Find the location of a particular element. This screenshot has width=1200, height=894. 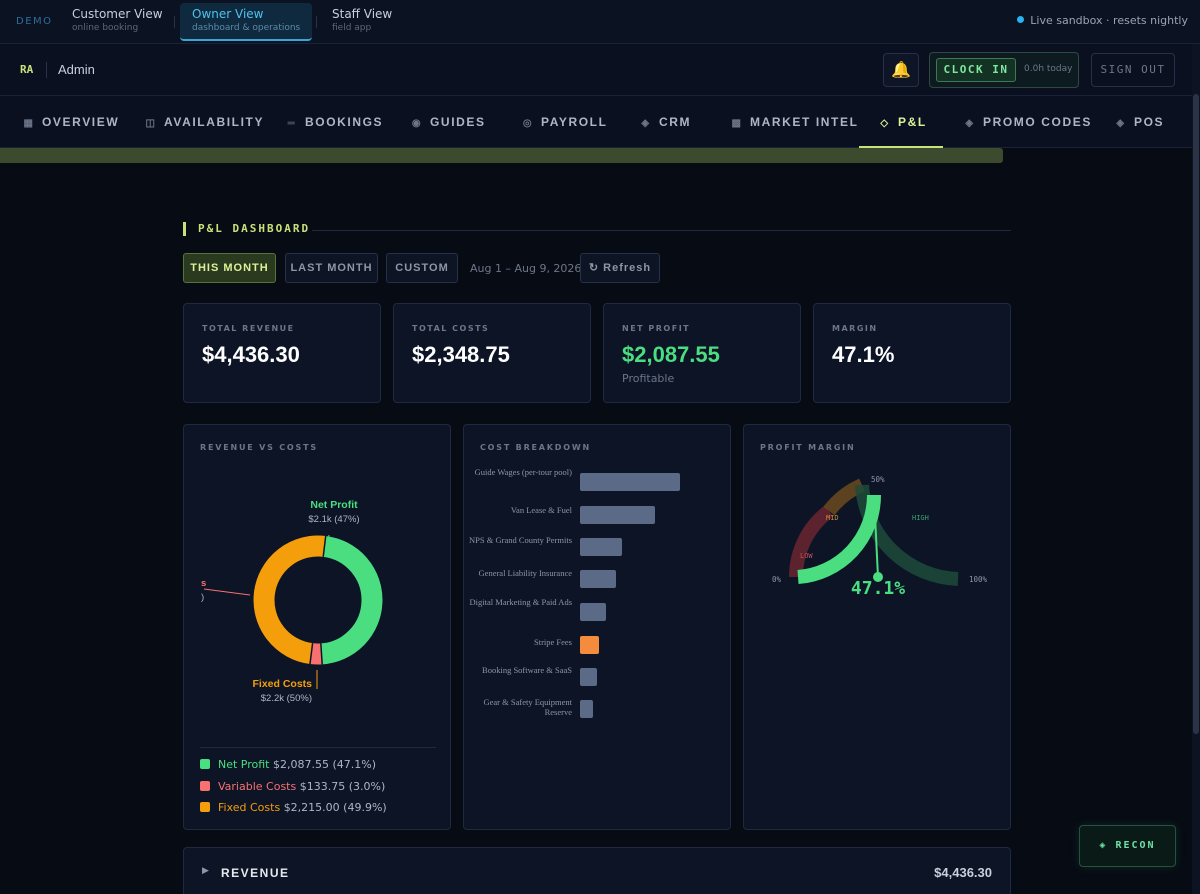

diamond-outline-icon: ◇ is located at coordinates (885, 123).